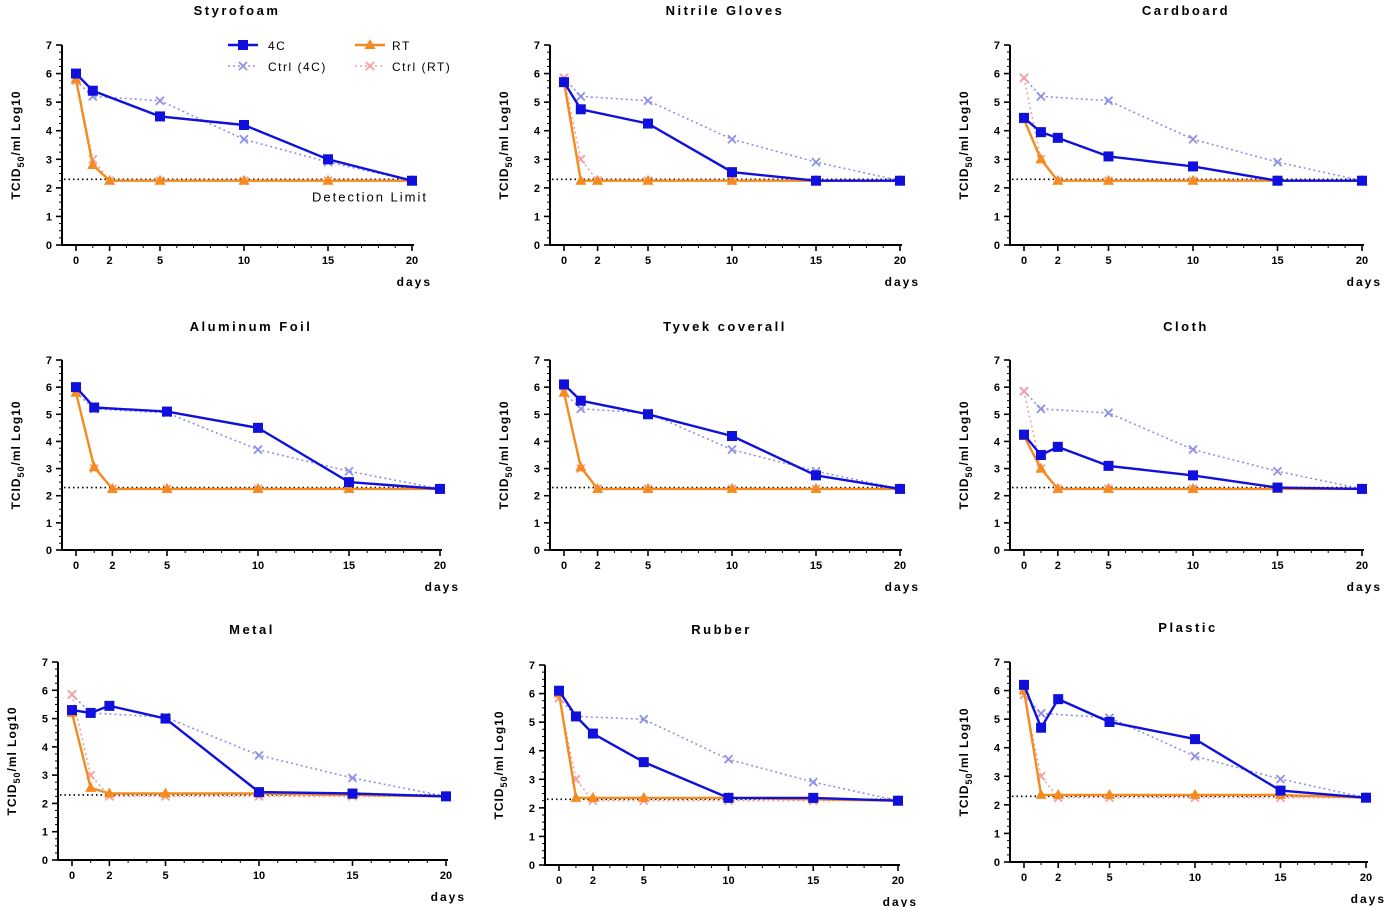  What do you see at coordinates (1186, 326) in the screenshot?
I see `panel-title: Cloth` at bounding box center [1186, 326].